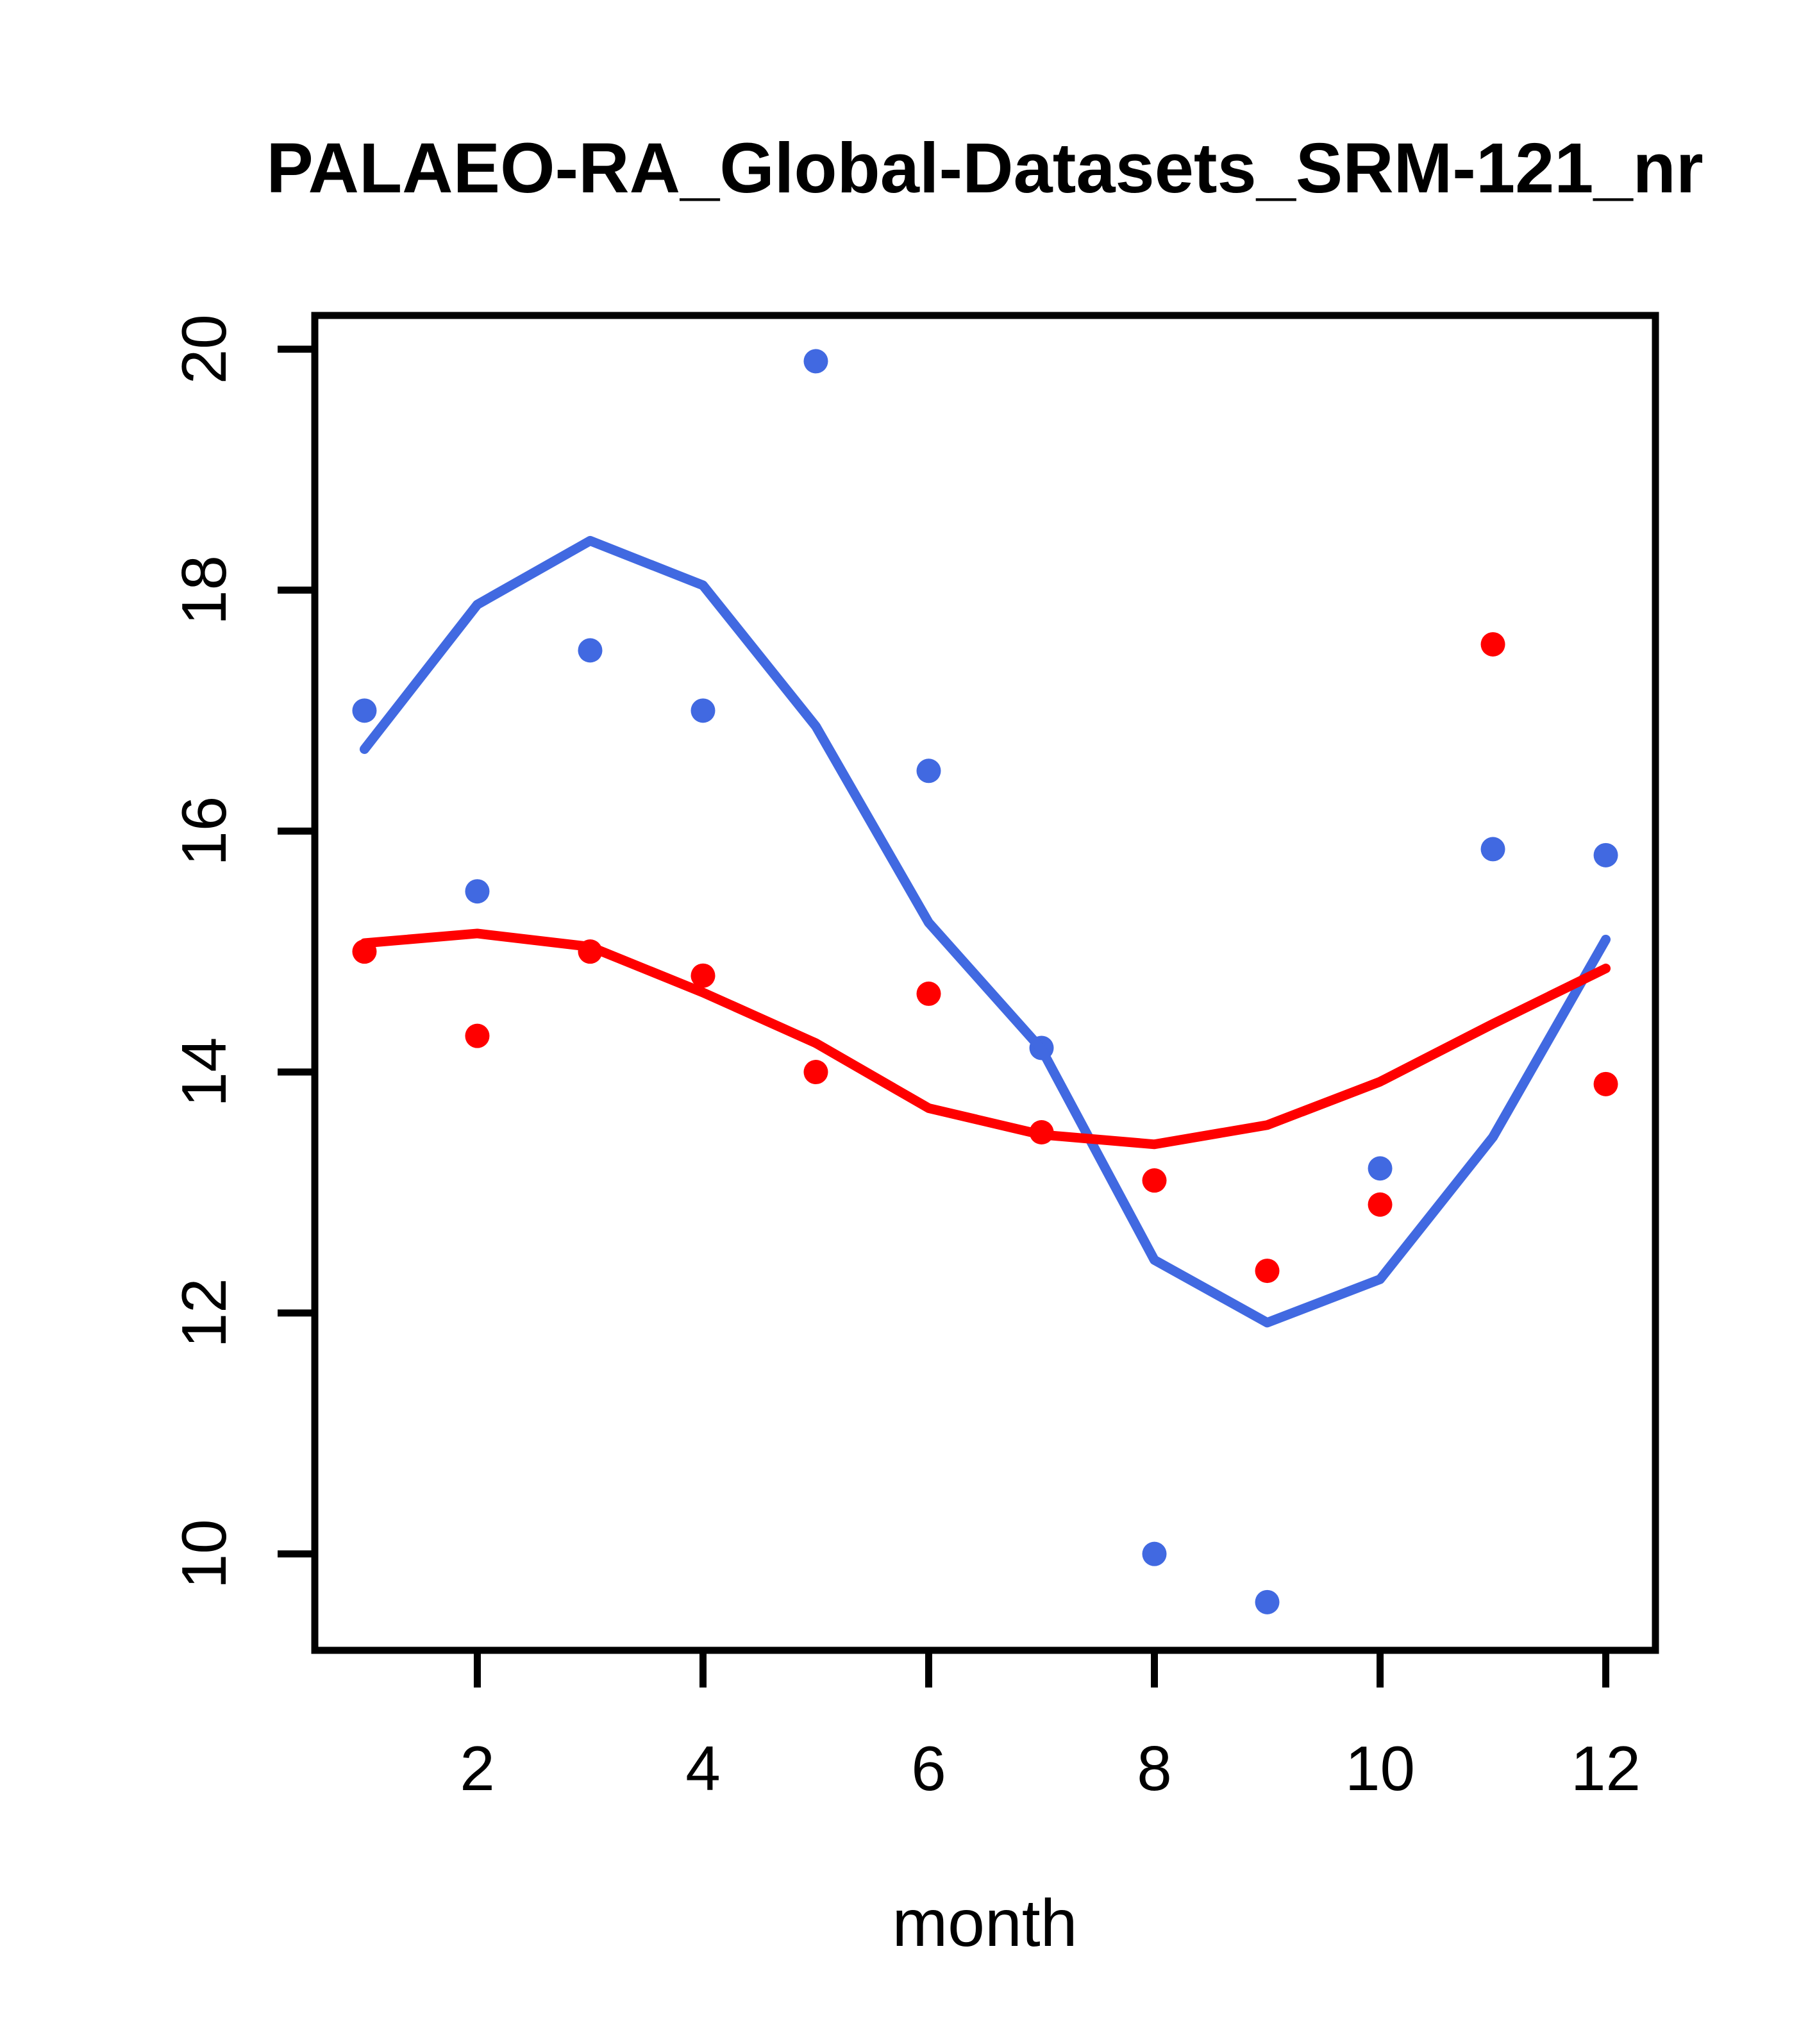 The image size is (1817, 2044). What do you see at coordinates (929, 1768) in the screenshot?
I see `x-axis-tick-label: 6` at bounding box center [929, 1768].